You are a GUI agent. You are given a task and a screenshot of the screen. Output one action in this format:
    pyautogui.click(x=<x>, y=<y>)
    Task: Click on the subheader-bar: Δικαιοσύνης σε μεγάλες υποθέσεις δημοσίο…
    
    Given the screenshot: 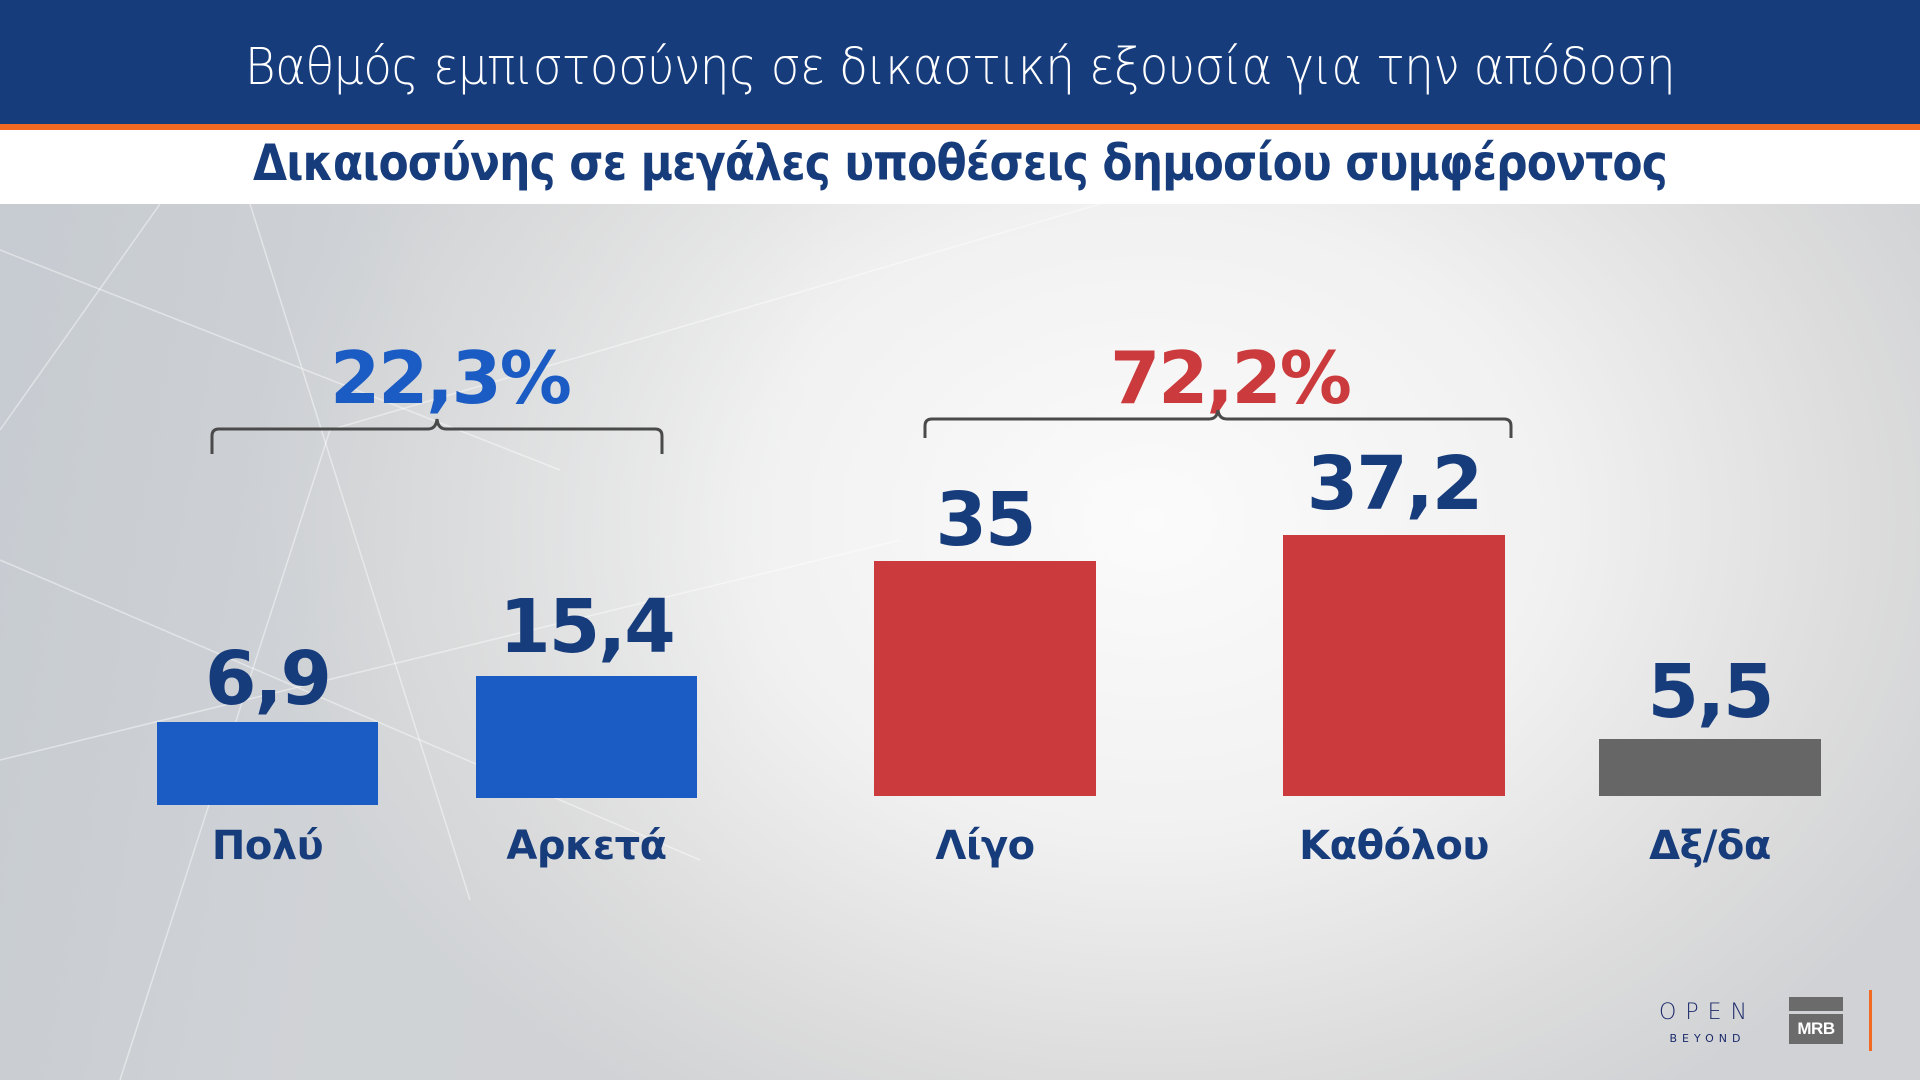 What is the action you would take?
    pyautogui.click(x=960, y=167)
    